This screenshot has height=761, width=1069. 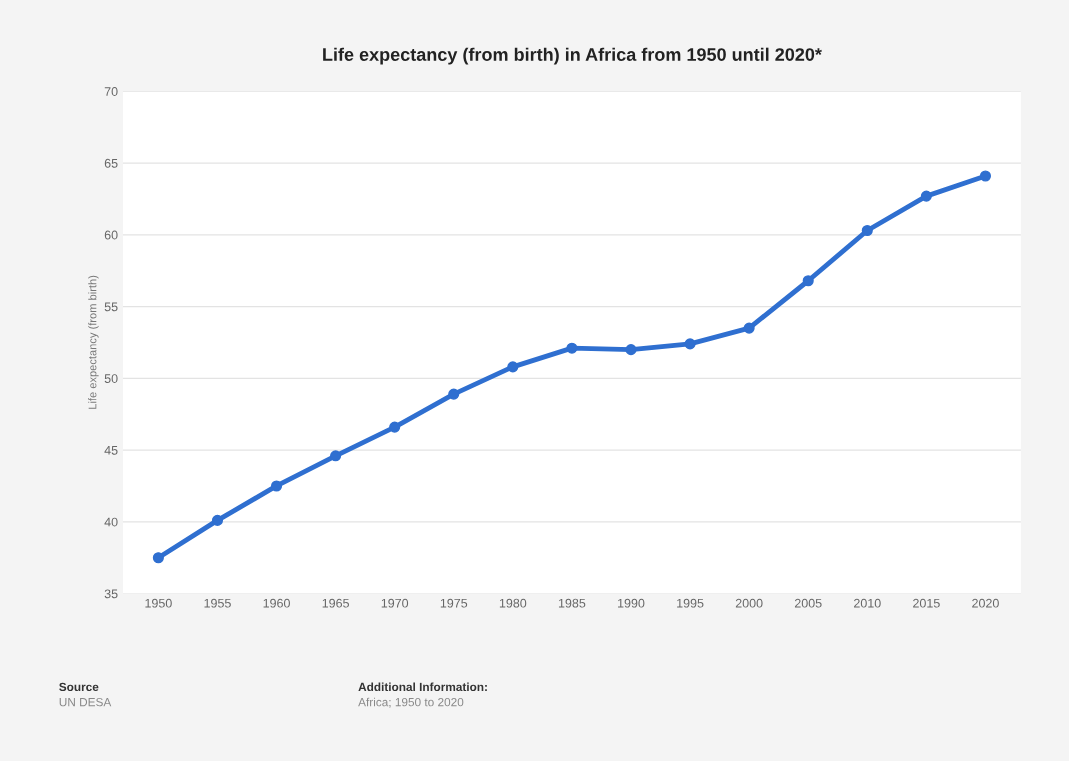 I want to click on x-tick-label: 1950, so click(x=158, y=603).